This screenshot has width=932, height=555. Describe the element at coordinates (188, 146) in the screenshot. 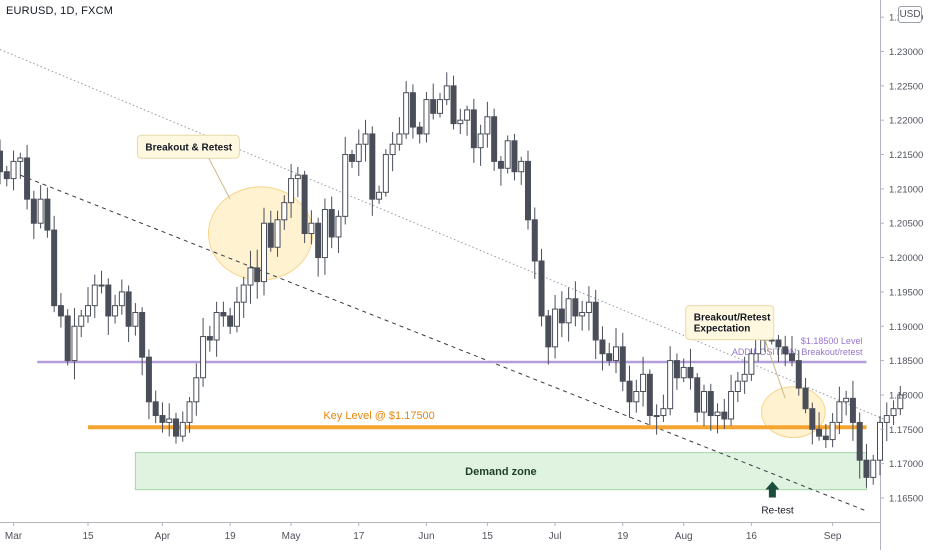

I see `callout-box` at that location.